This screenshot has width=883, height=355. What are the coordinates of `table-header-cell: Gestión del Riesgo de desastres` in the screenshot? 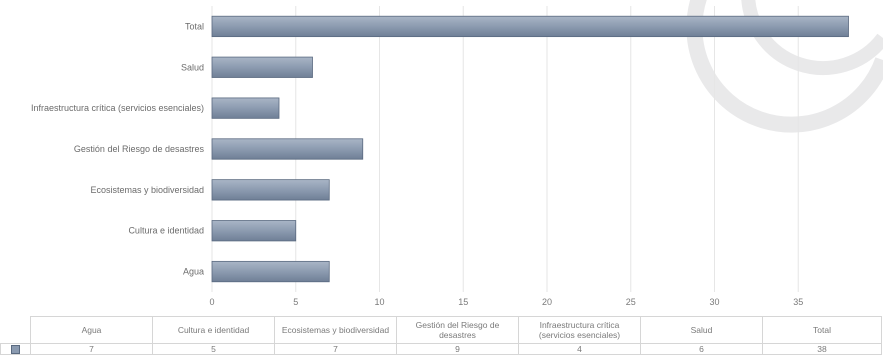 It's located at (457, 330).